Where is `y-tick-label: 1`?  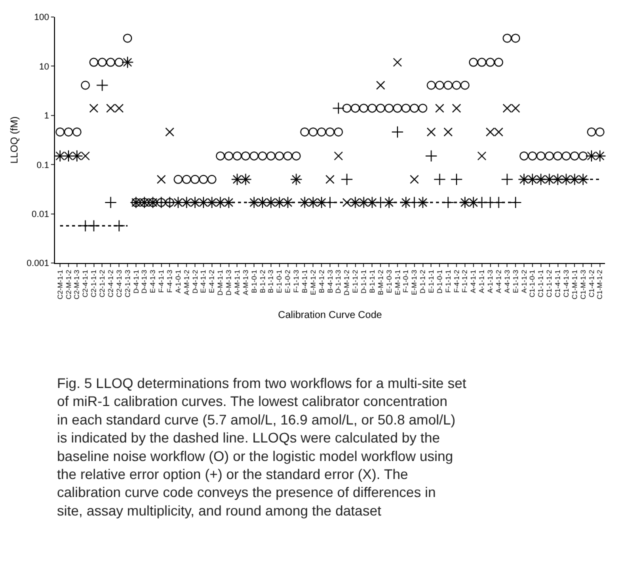
y-tick-label: 1 is located at coordinates (47, 115).